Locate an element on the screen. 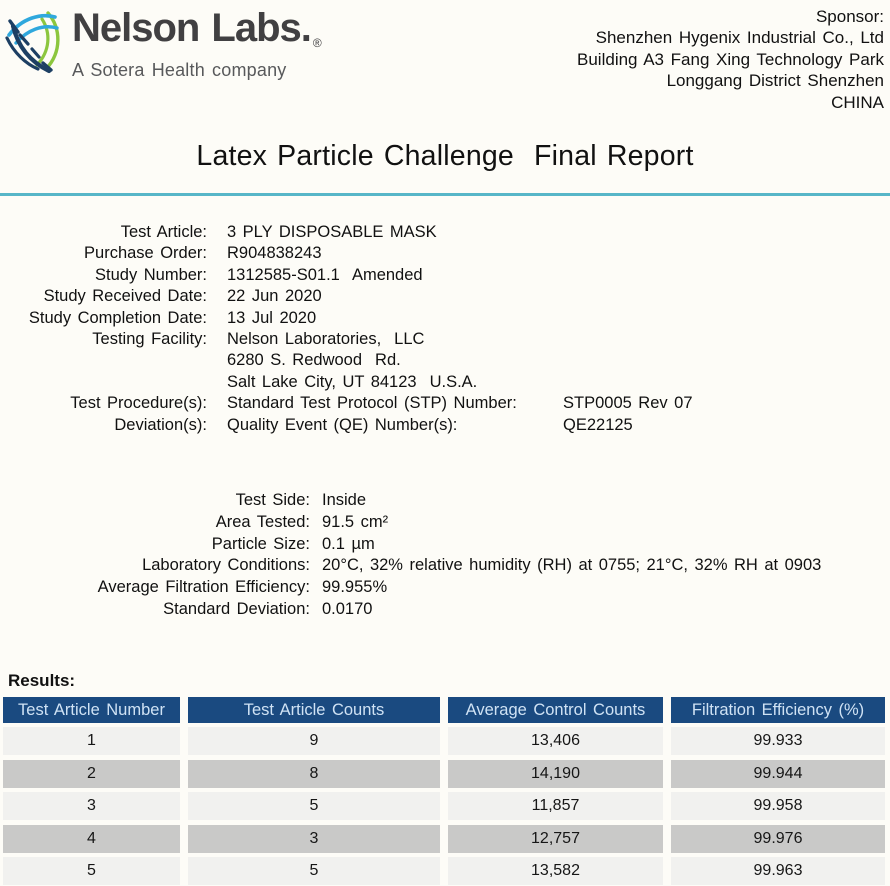  results-cell: 12,757 is located at coordinates (555, 838).